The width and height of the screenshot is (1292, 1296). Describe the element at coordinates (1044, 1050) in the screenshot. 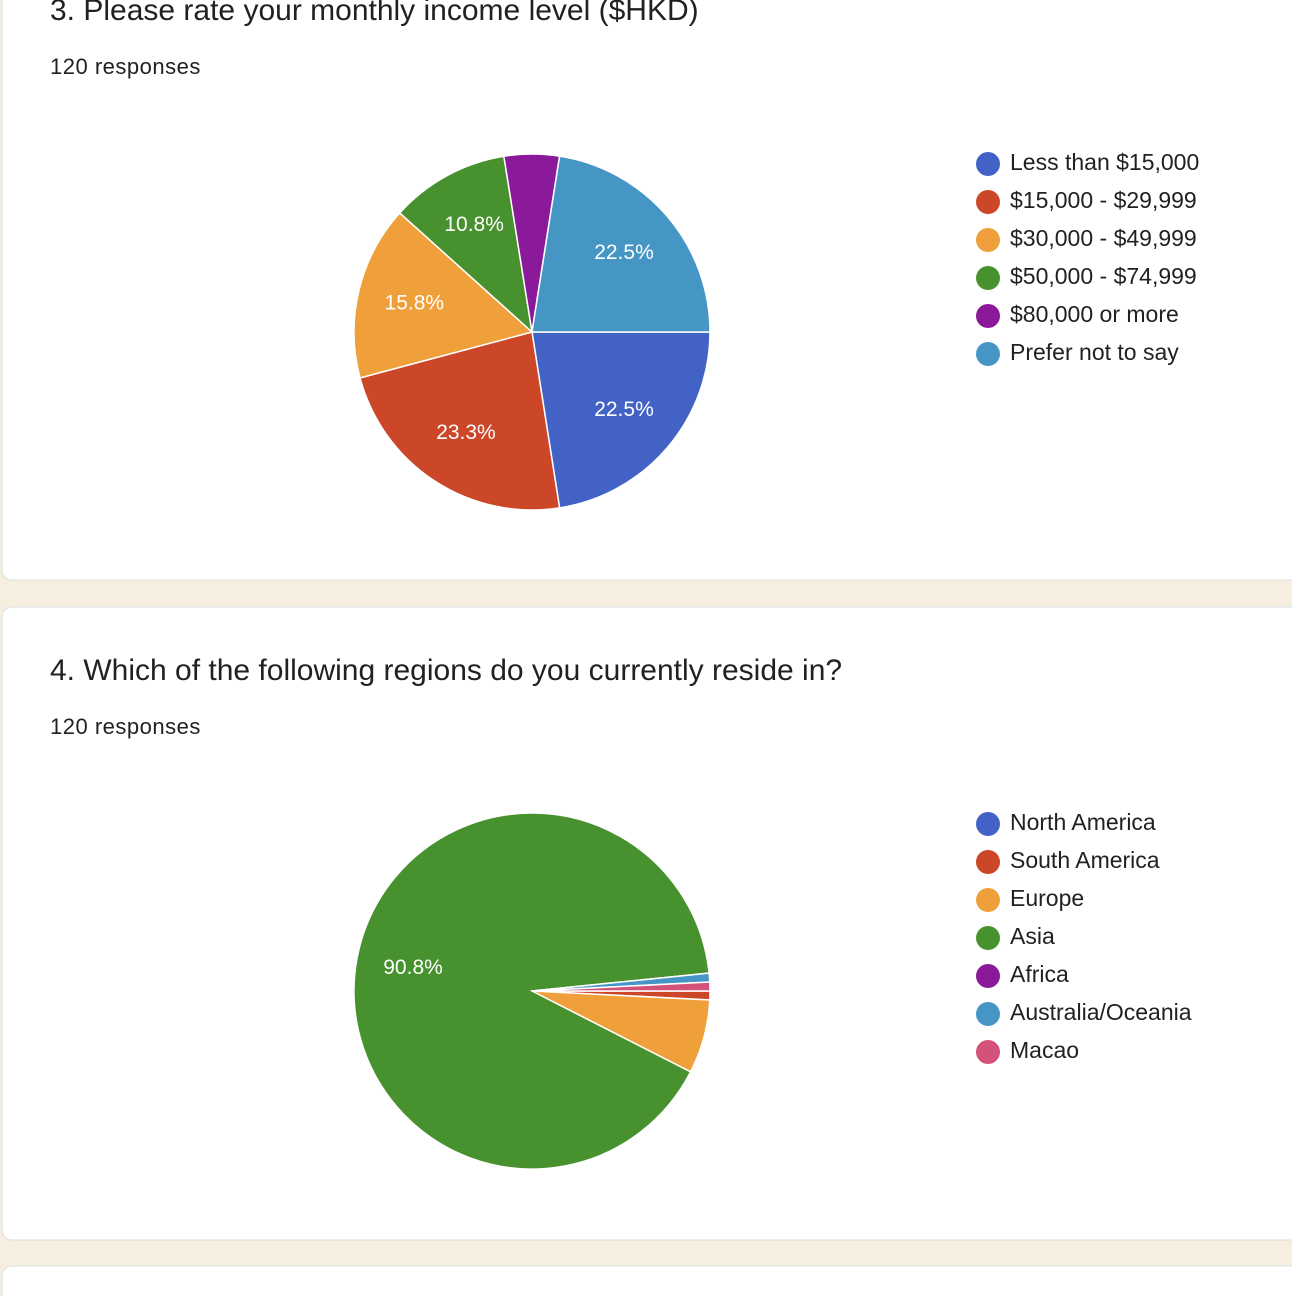

I see `legend-label: Macao` at that location.